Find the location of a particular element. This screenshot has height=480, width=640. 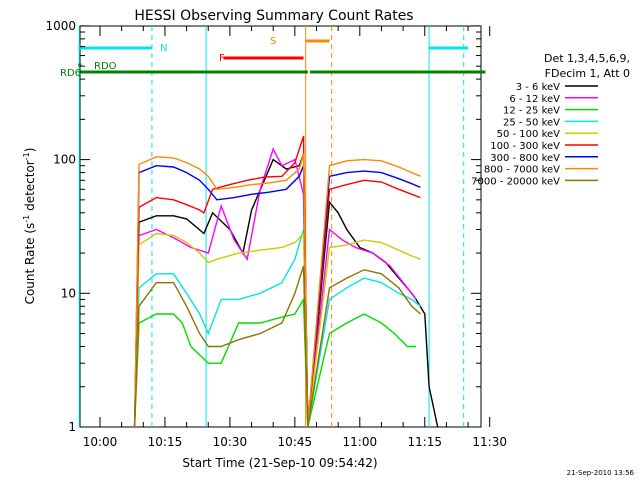

x-axis-label: Start Time (21-Sep-10 09:54:42) is located at coordinates (279, 463).